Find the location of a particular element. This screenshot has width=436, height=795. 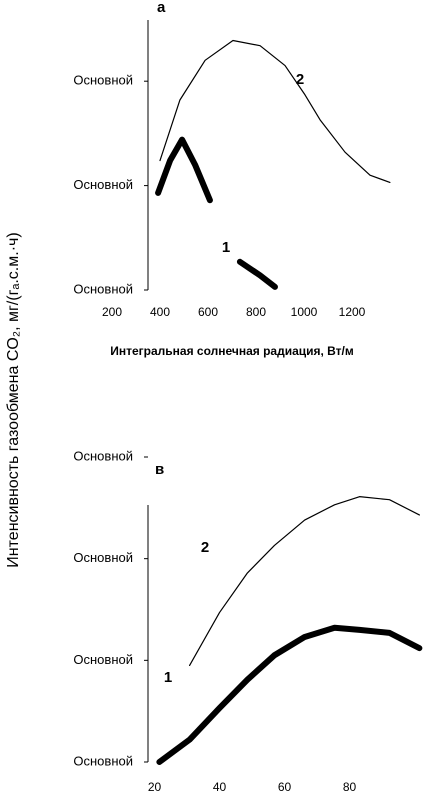

x-tick-label: 800 is located at coordinates (256, 312).